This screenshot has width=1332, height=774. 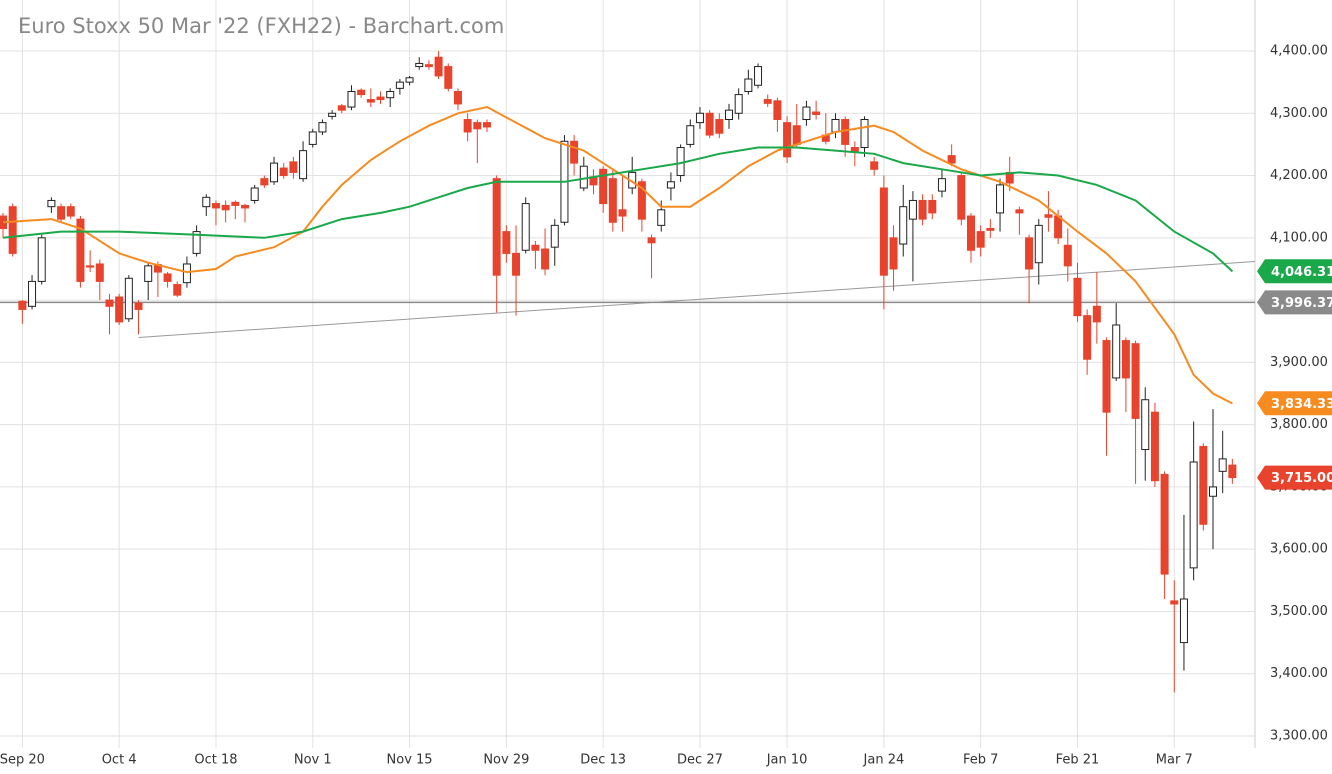 What do you see at coordinates (700, 760) in the screenshot?
I see `x-tick-label: Dec 27` at bounding box center [700, 760].